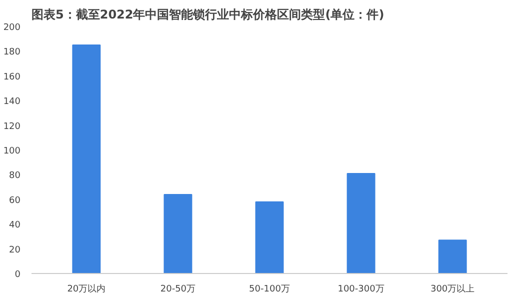 Image resolution: width=527 pixels, height=297 pixels. What do you see at coordinates (86, 289) in the screenshot?
I see `x-tick-label: 20万以内` at bounding box center [86, 289].